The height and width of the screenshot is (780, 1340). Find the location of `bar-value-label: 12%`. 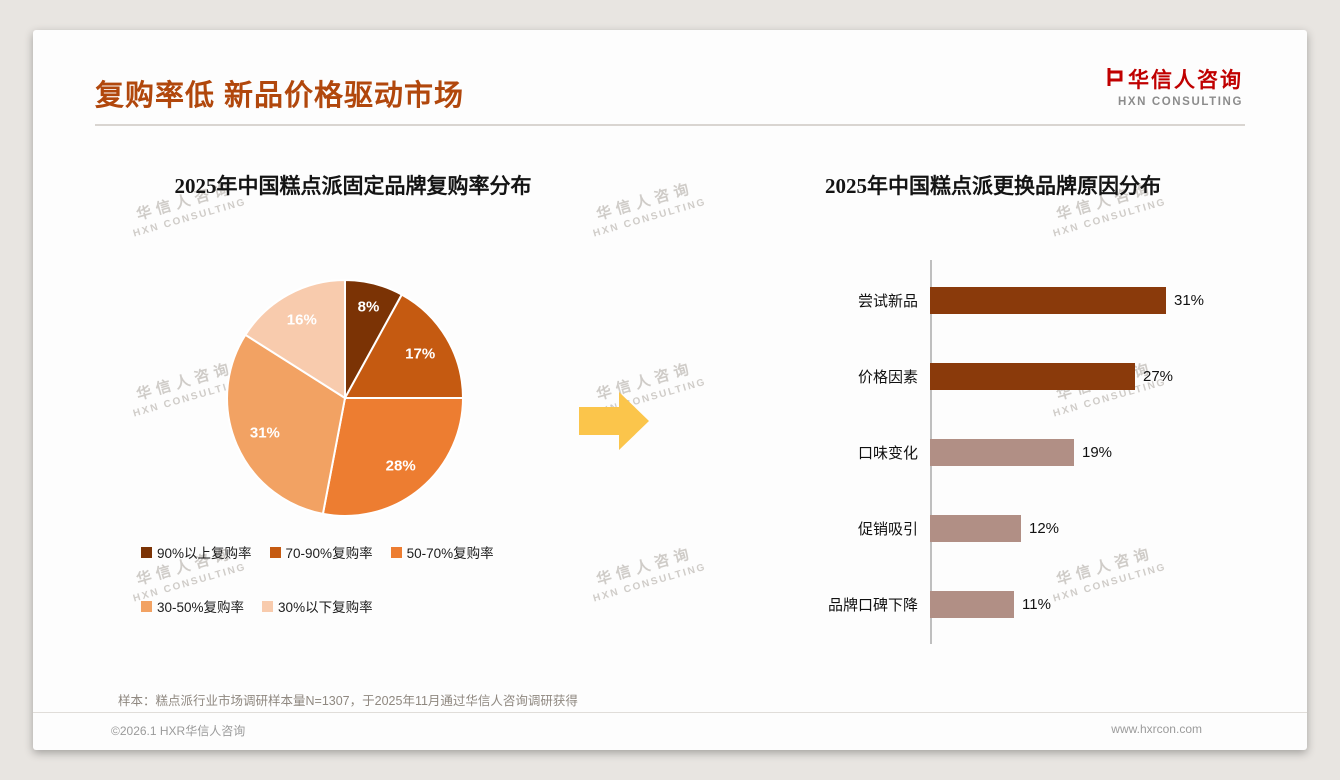

bar-value-label: 12% is located at coordinates (1044, 528).